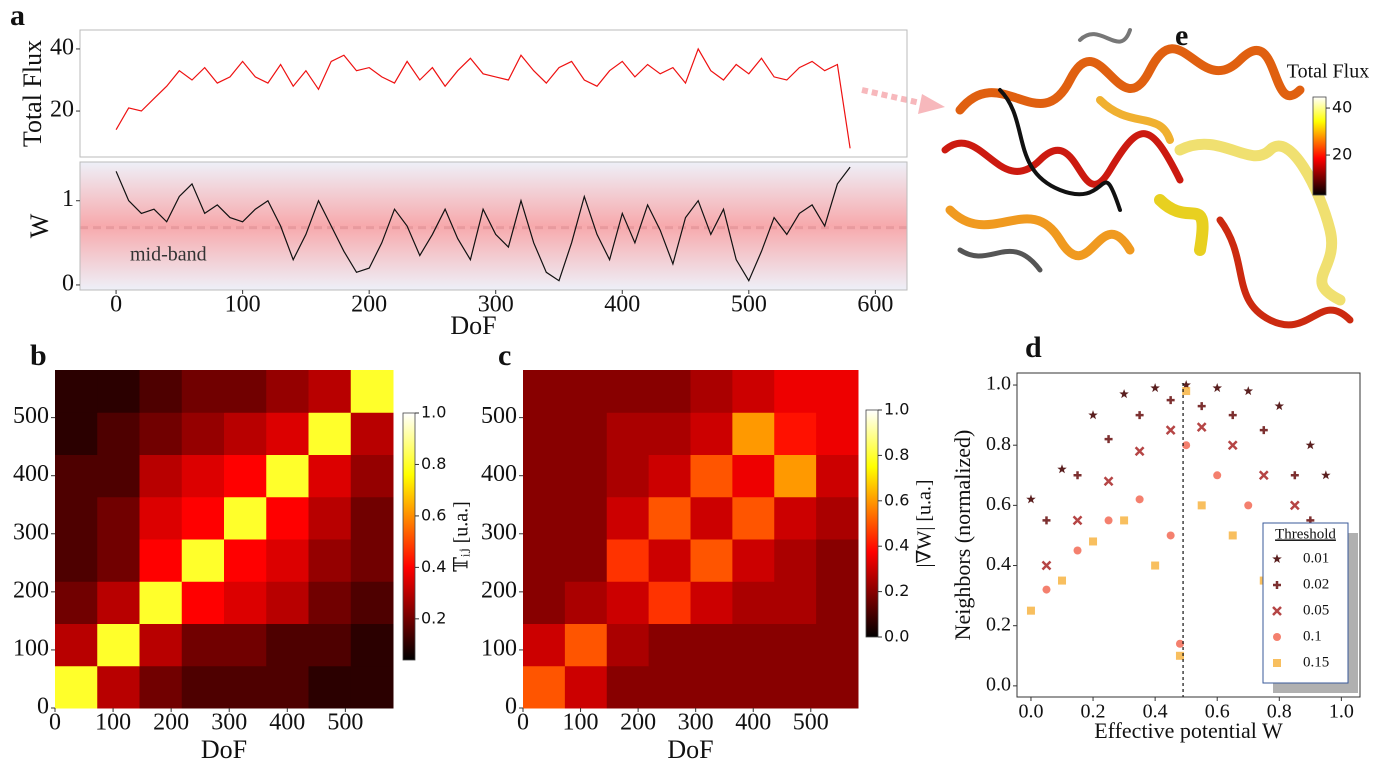 Image resolution: width=1383 pixels, height=769 pixels. Describe the element at coordinates (499, 474) in the screenshot. I see `y-tick-label: 400` at that location.